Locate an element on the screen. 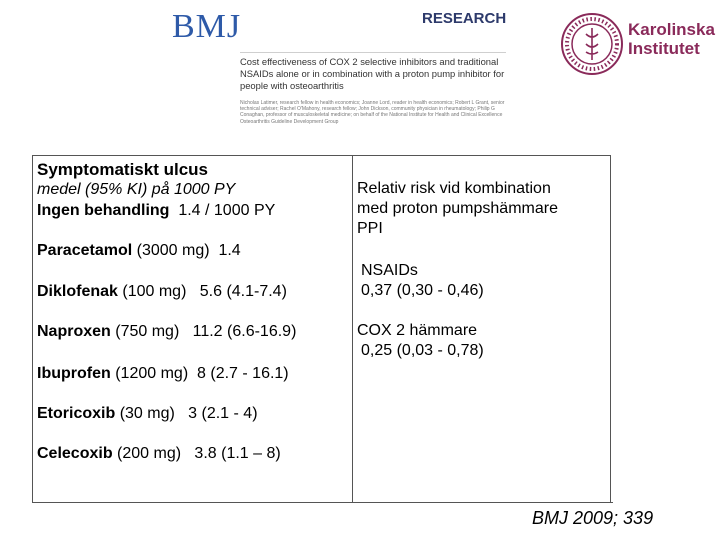  drug-dose: (30 mg) is located at coordinates (147, 413).